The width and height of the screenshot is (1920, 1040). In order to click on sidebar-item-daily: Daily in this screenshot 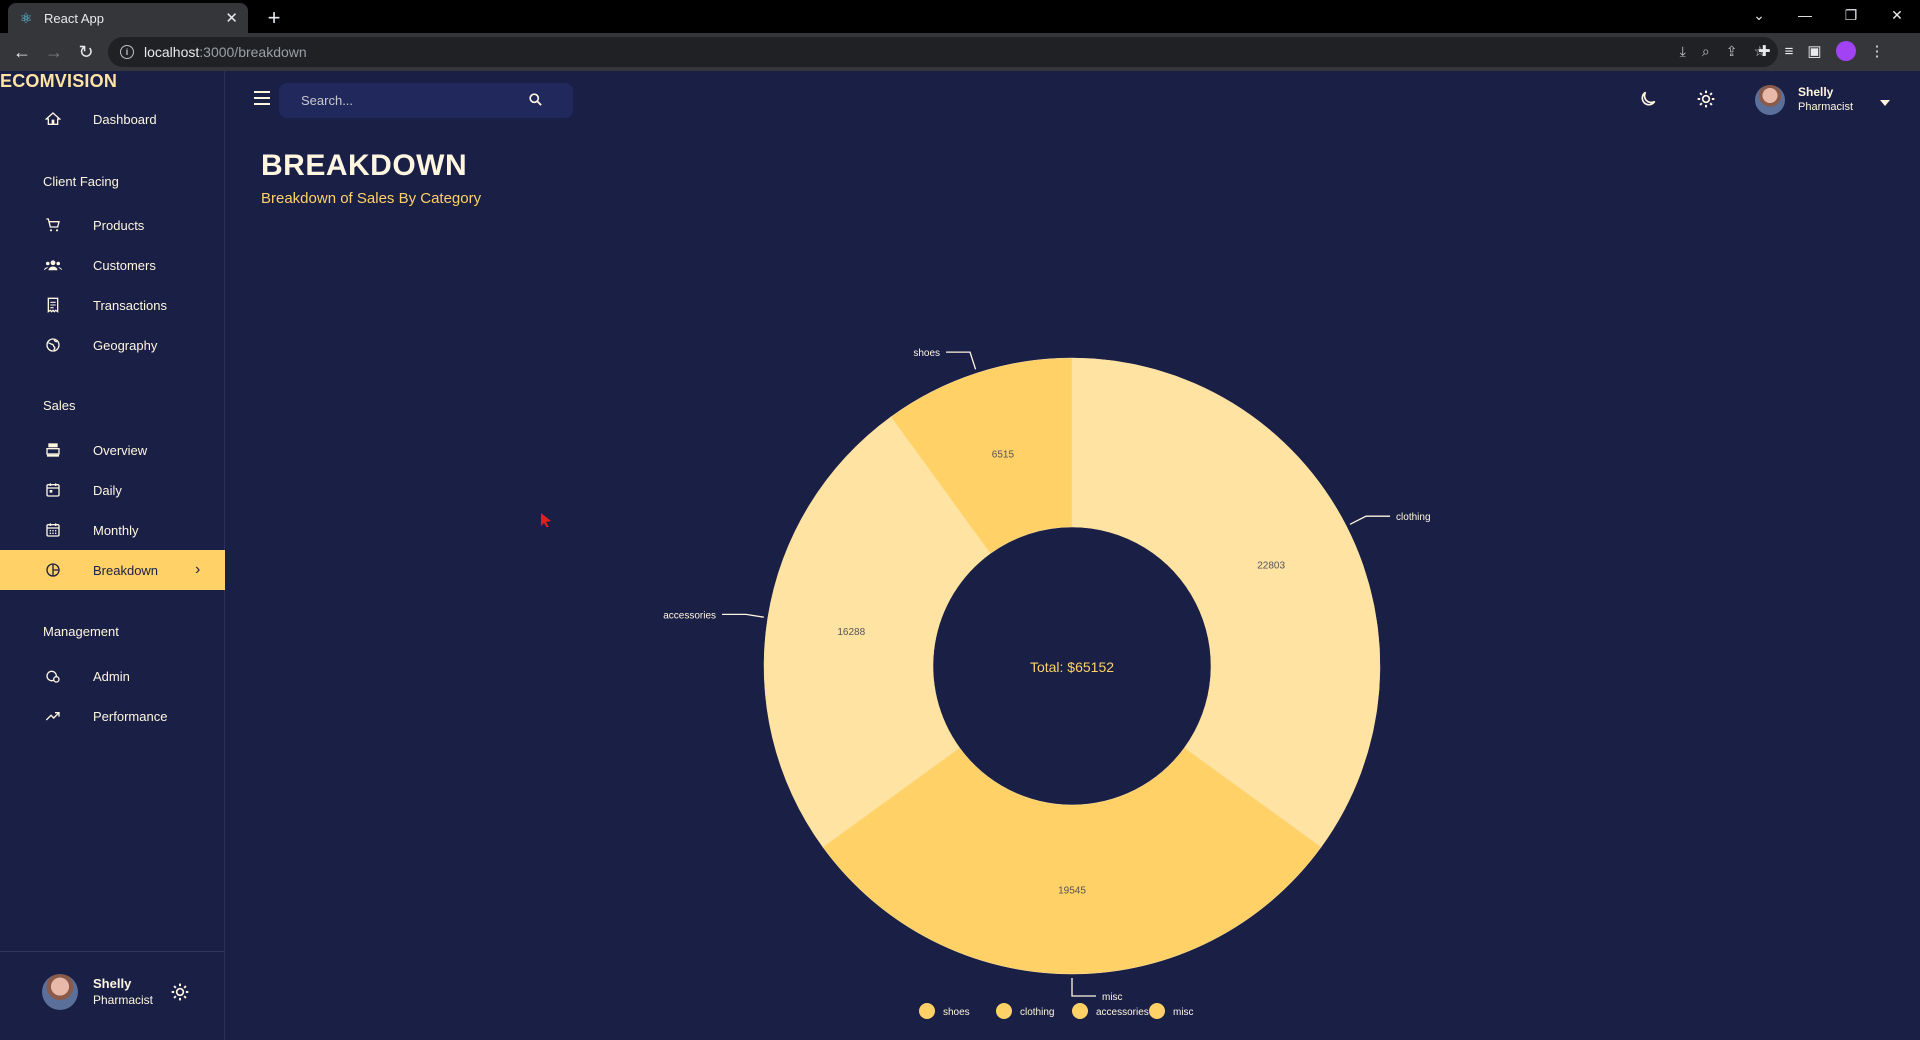, I will do `click(112, 490)`.